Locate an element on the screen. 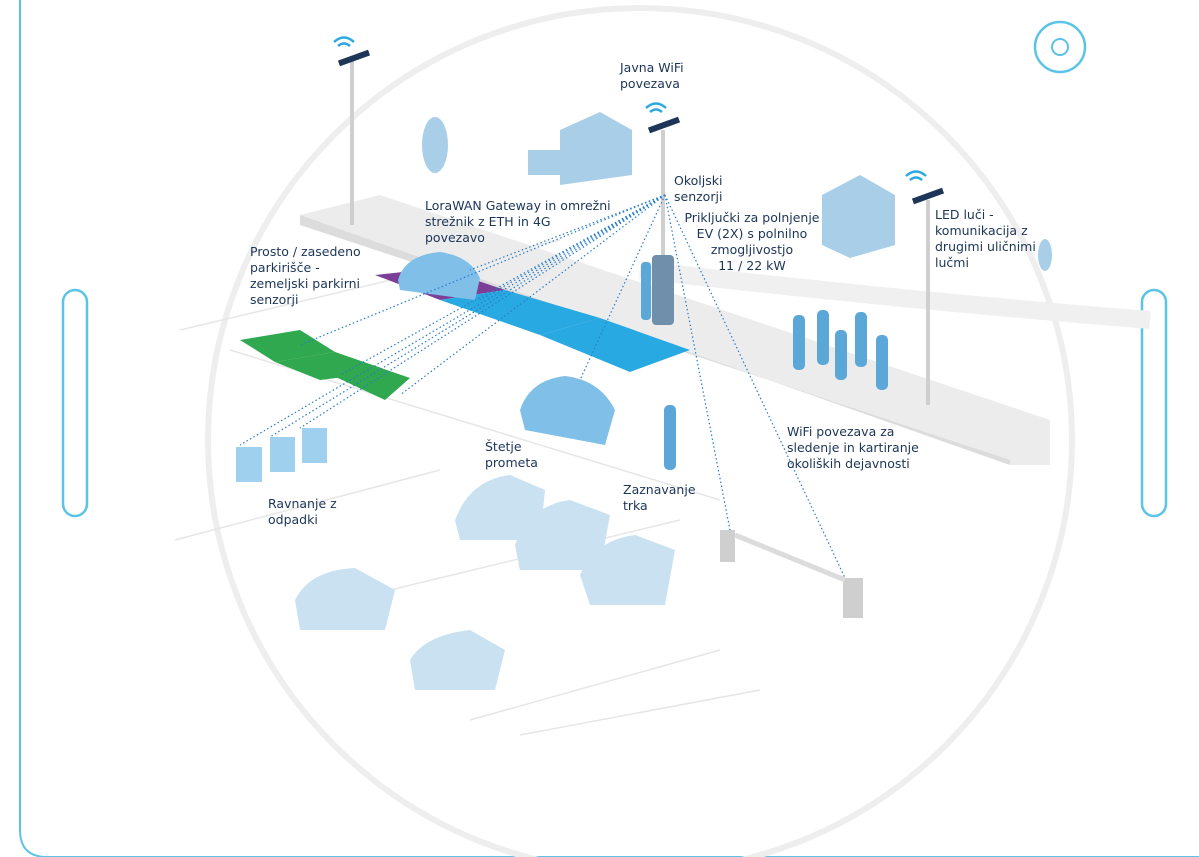  label-line: strežnik z ETH in 4G is located at coordinates (488, 221).